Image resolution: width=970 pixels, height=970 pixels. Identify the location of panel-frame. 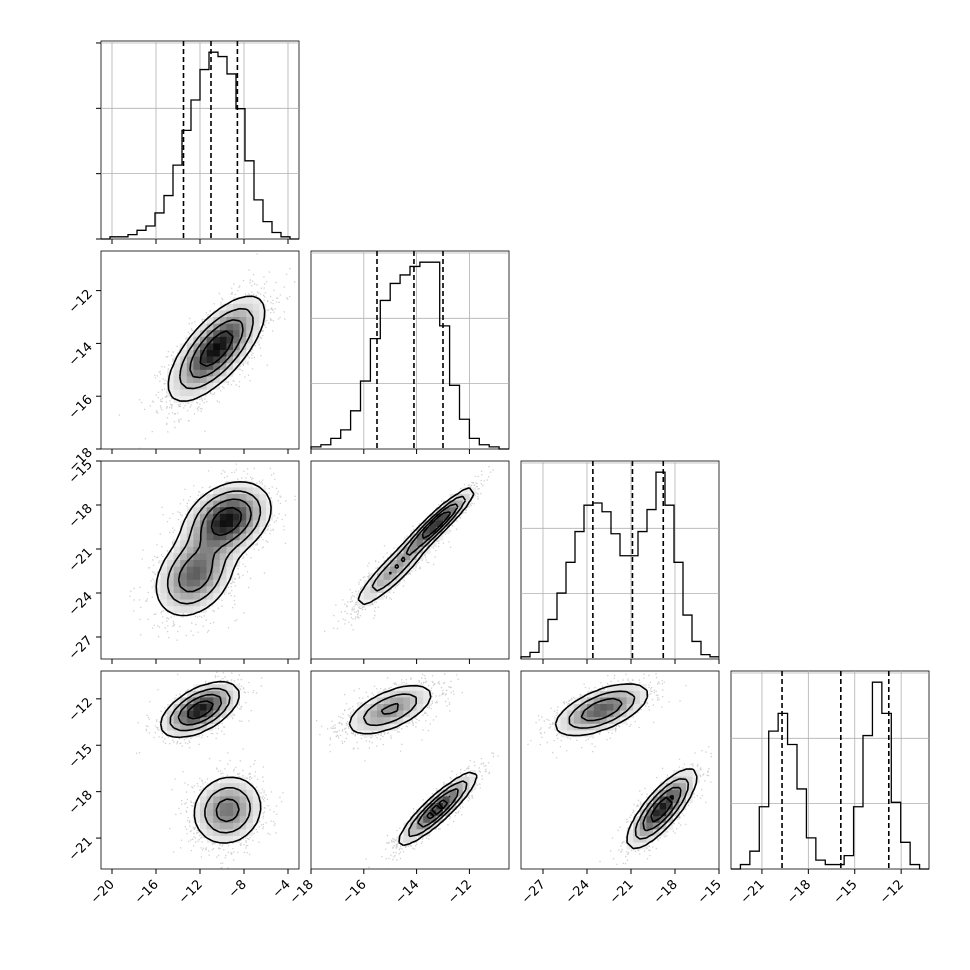
(410, 350).